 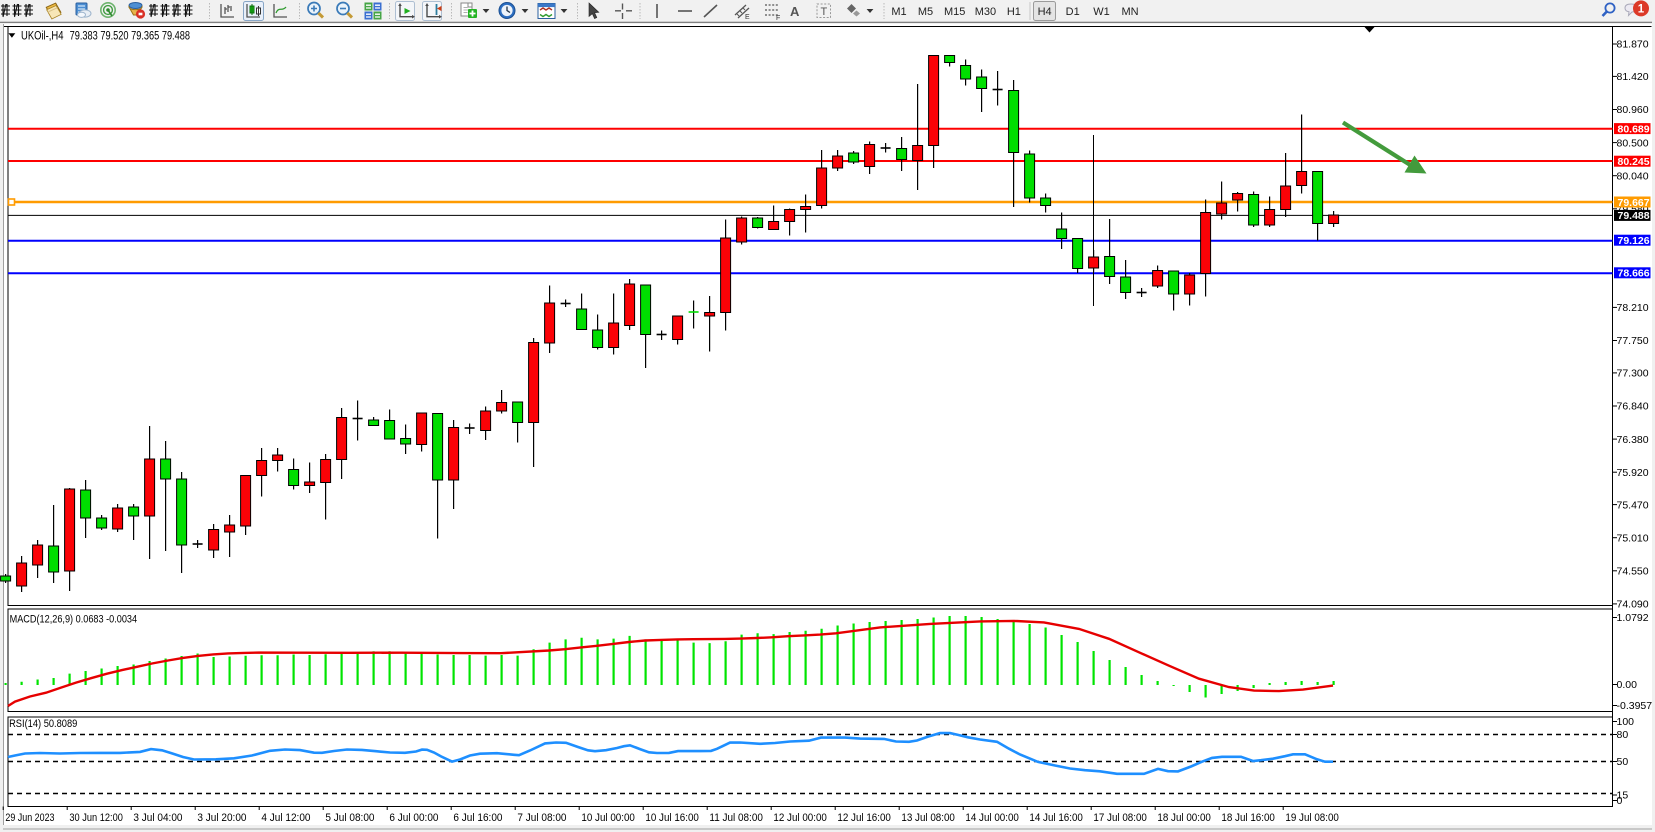 What do you see at coordinates (928, 818) in the screenshot?
I see `svg-text: 13 Jul 08:00` at bounding box center [928, 818].